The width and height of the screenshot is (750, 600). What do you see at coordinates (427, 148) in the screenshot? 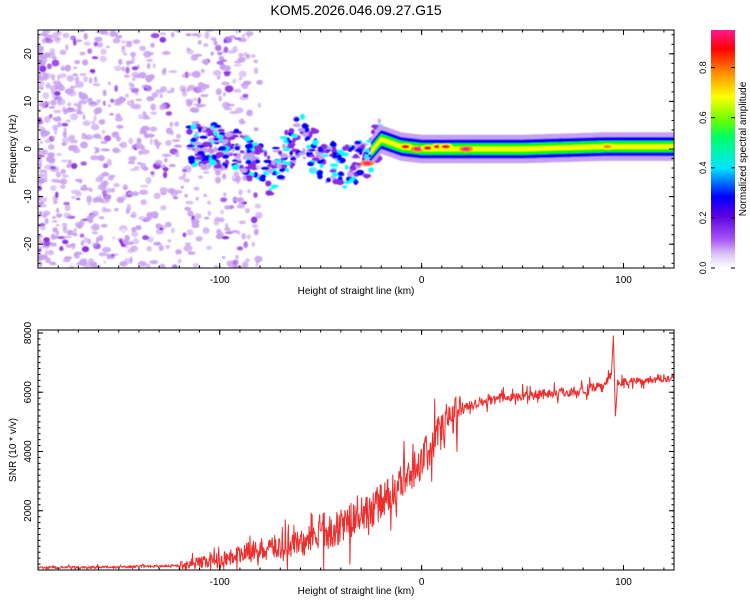
I see `spectrogram-hotspot-core` at bounding box center [427, 148].